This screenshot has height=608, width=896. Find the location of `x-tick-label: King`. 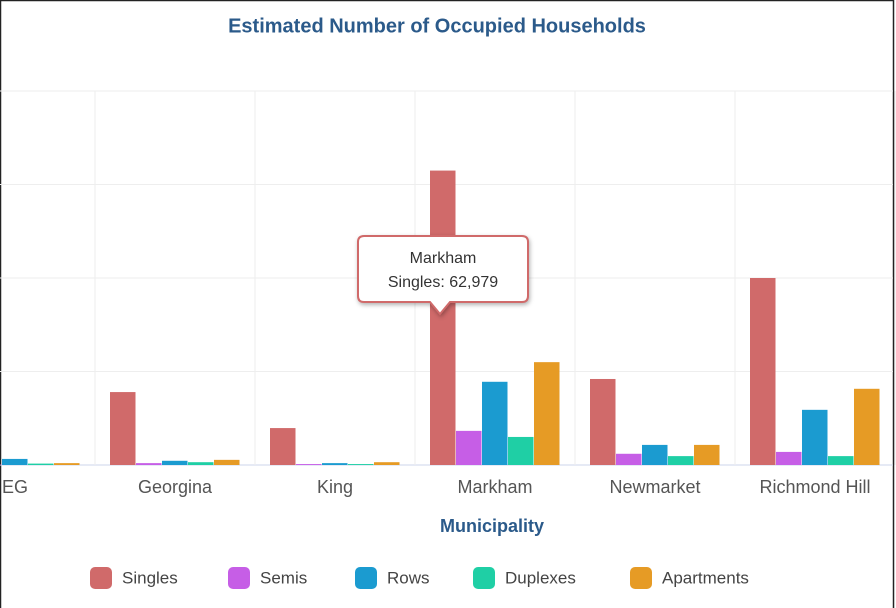

x-tick-label: King is located at coordinates (335, 487).